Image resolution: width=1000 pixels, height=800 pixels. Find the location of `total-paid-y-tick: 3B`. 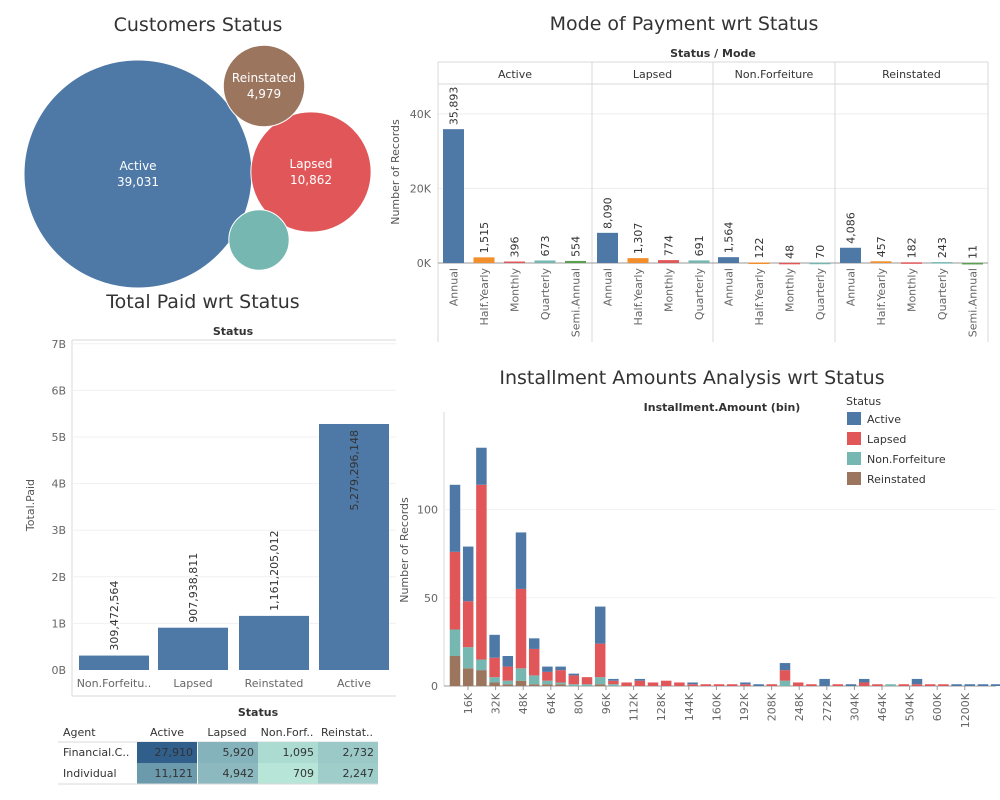

total-paid-y-tick: 3B is located at coordinates (58, 530).